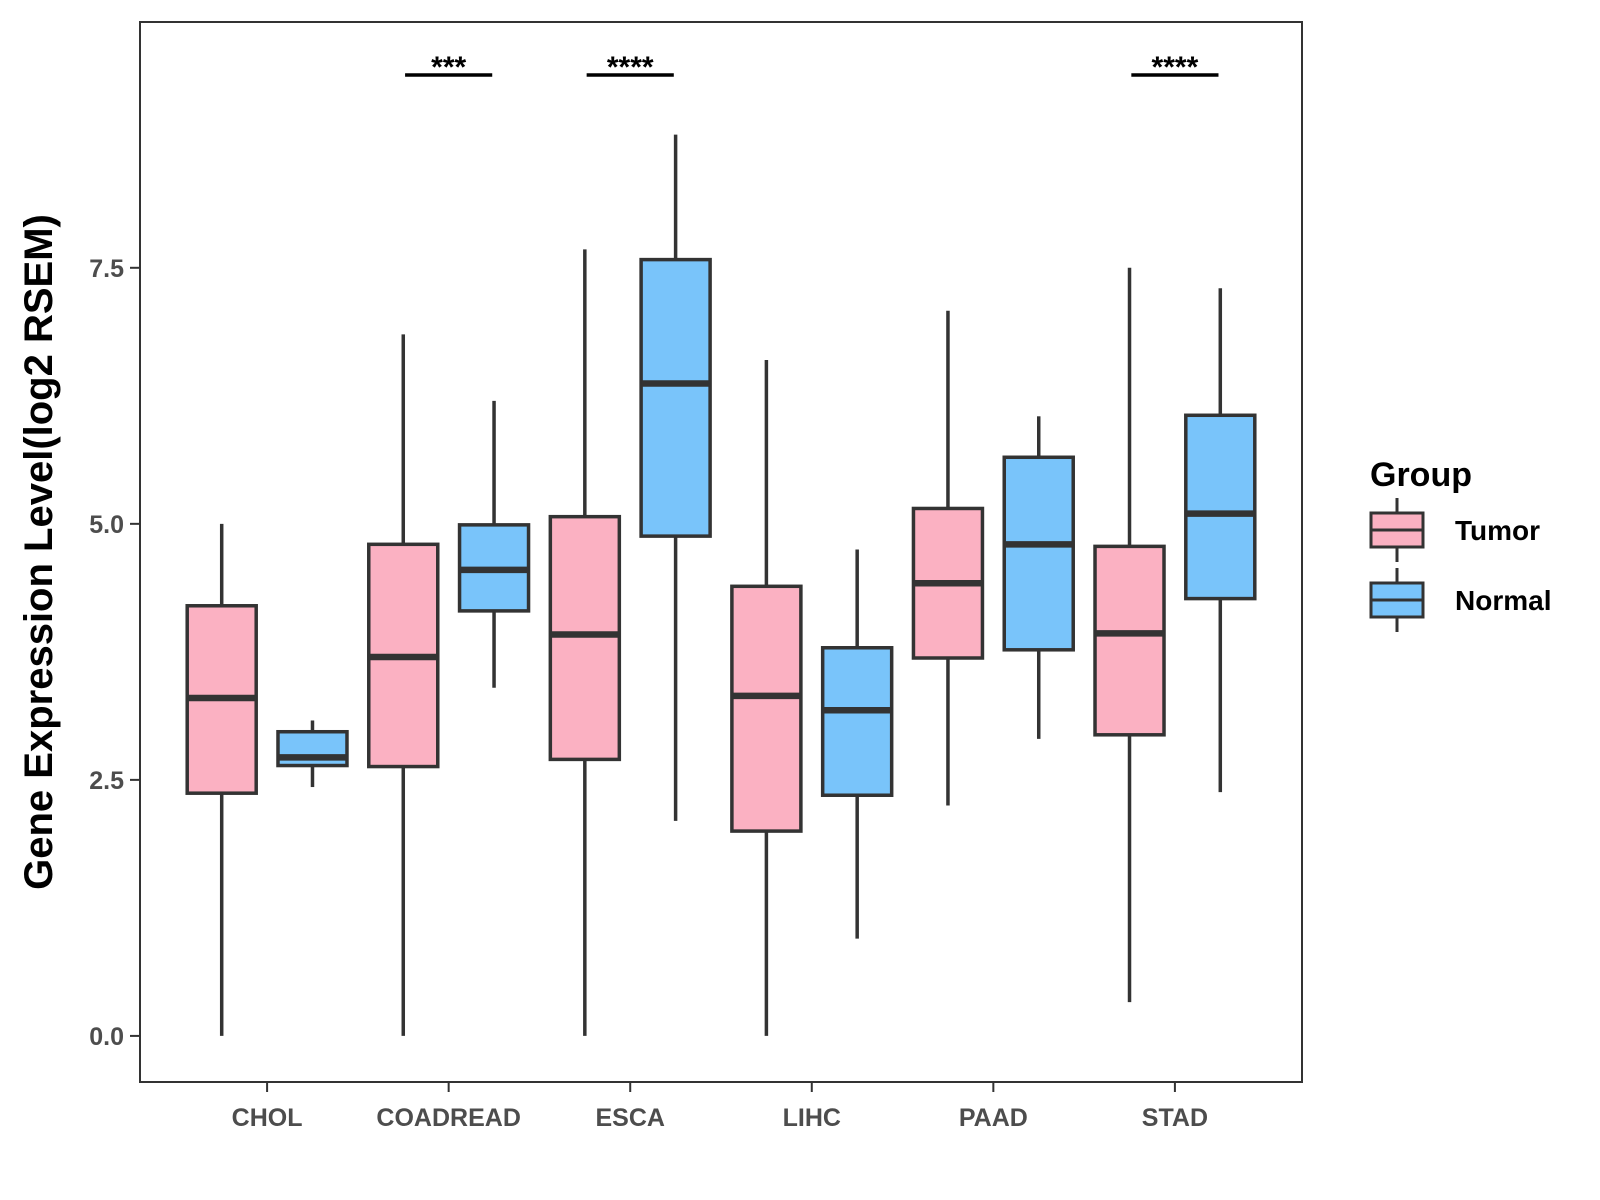 The width and height of the screenshot is (1600, 1200). I want to click on legend-label: Tumor, so click(1497, 530).